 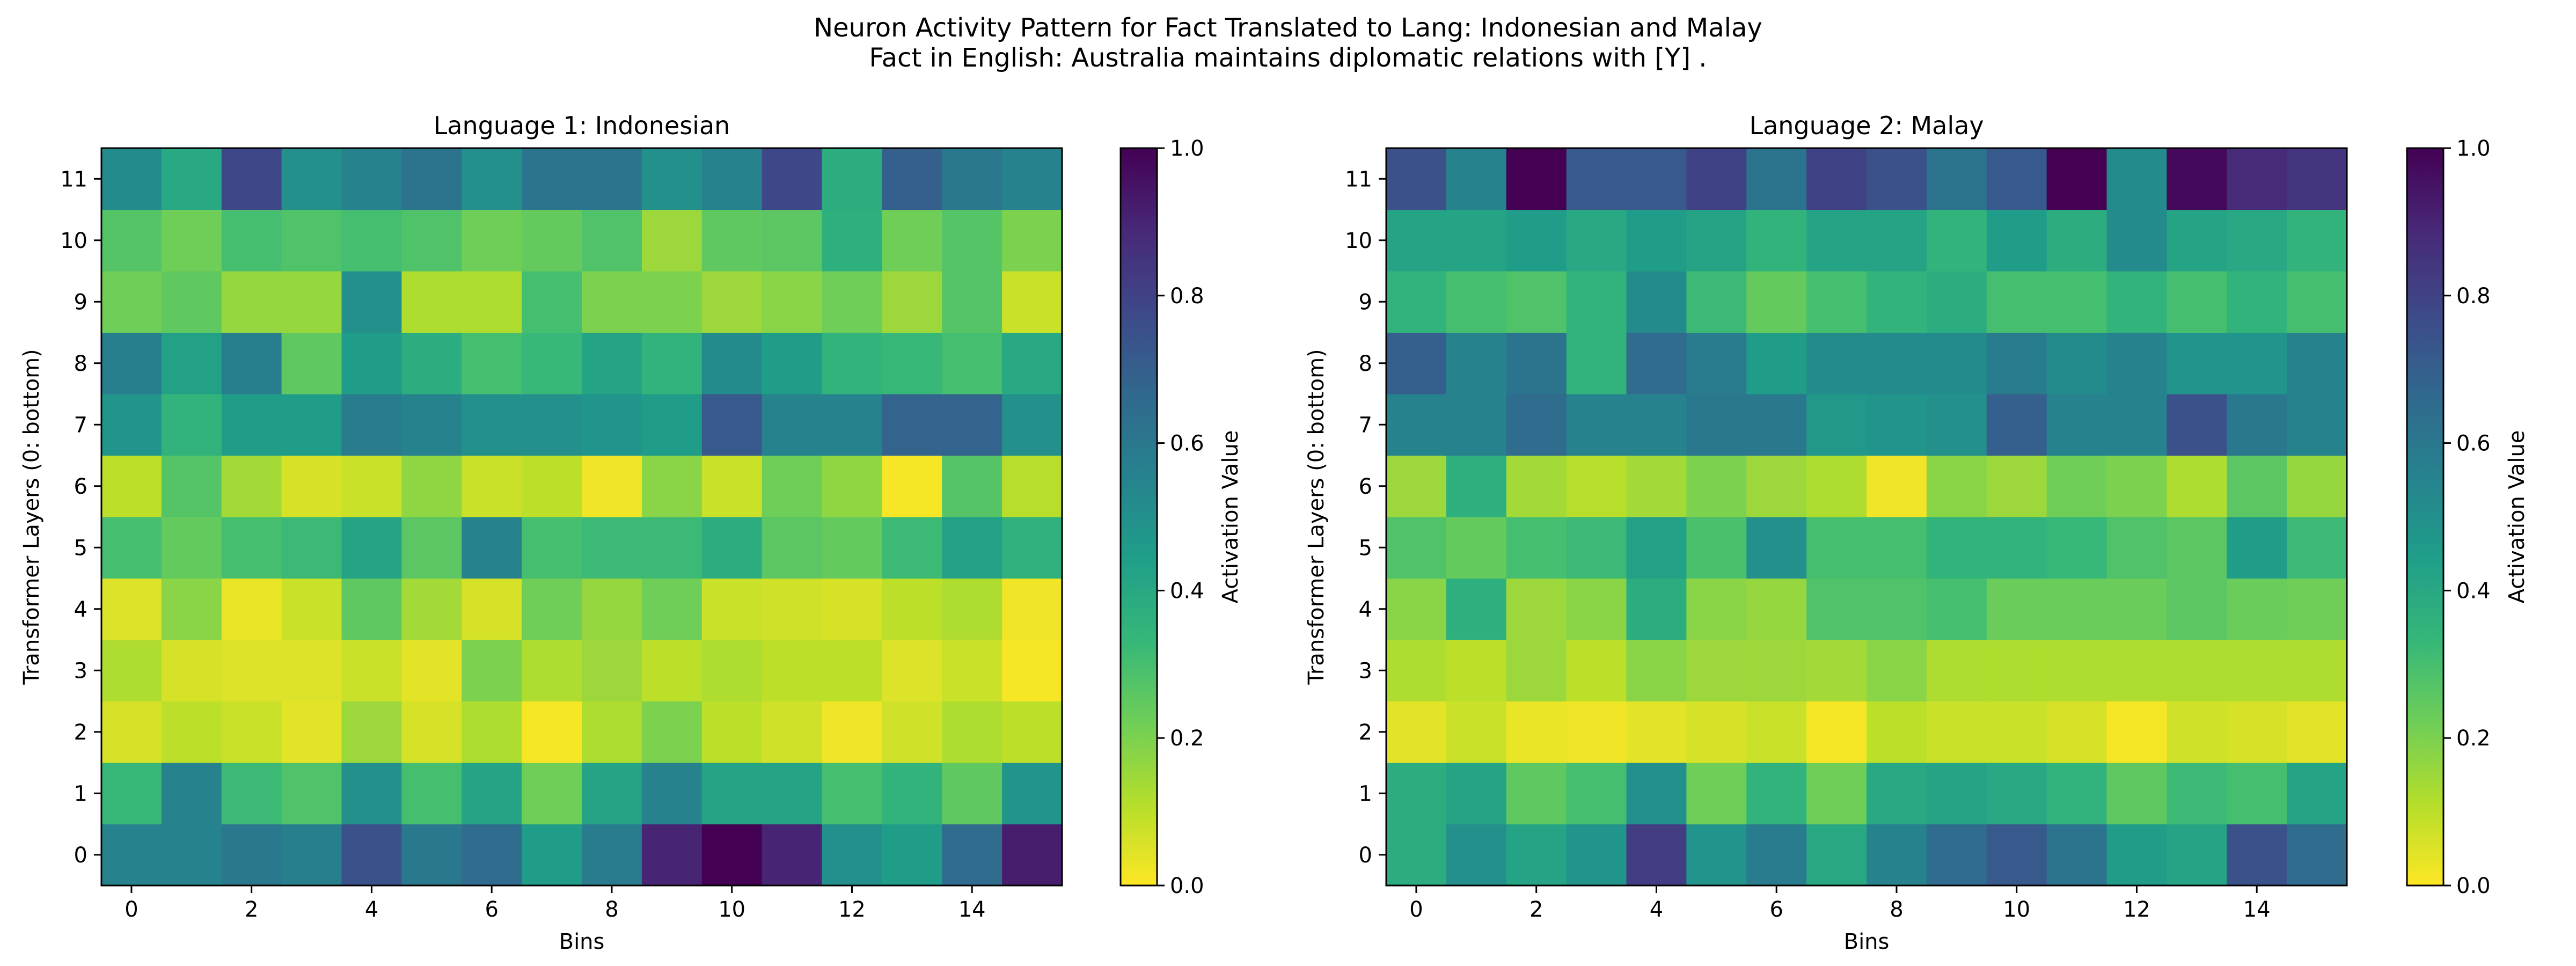 What do you see at coordinates (1866, 125) in the screenshot?
I see `subplot-title: Language 2: Malay` at bounding box center [1866, 125].